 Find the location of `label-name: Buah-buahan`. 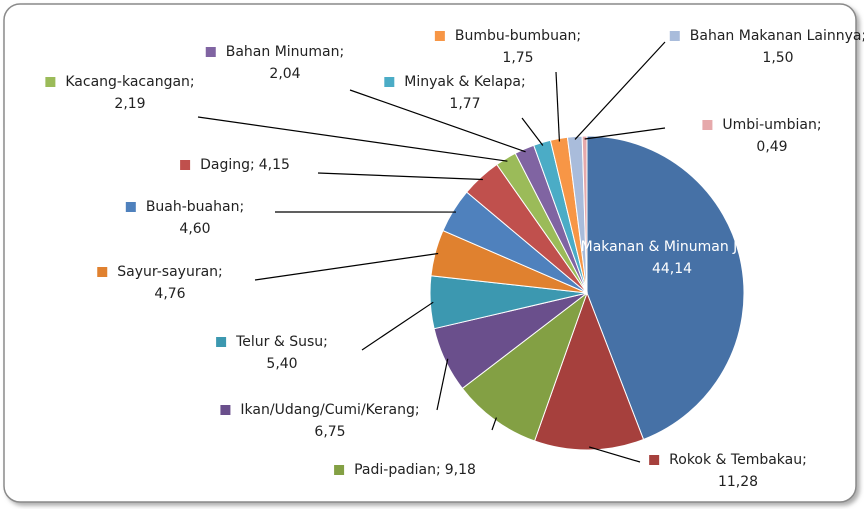

label-name: Buah-buahan is located at coordinates (193, 207).